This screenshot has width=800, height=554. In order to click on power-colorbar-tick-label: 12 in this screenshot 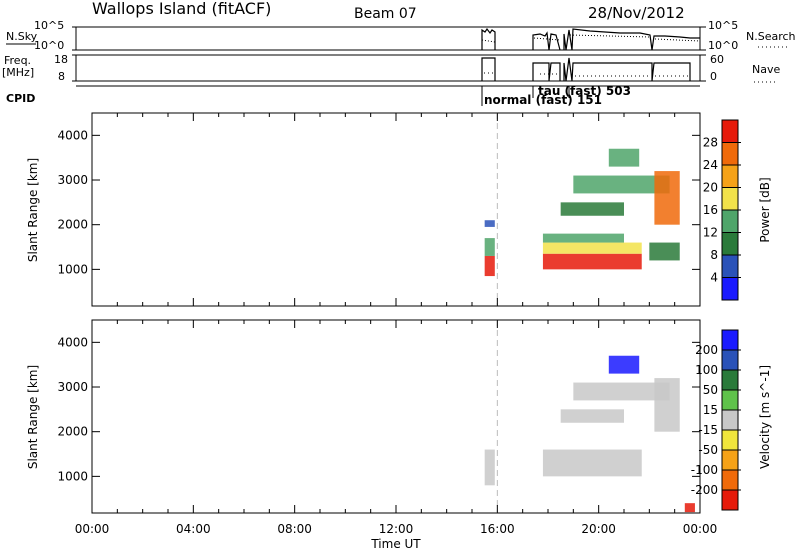, I will do `click(710, 233)`.